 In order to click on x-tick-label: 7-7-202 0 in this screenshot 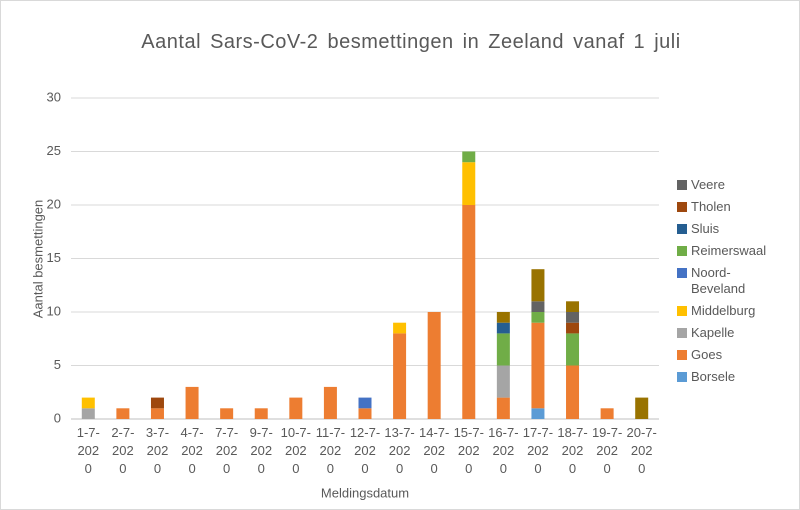, I will do `click(226, 450)`.